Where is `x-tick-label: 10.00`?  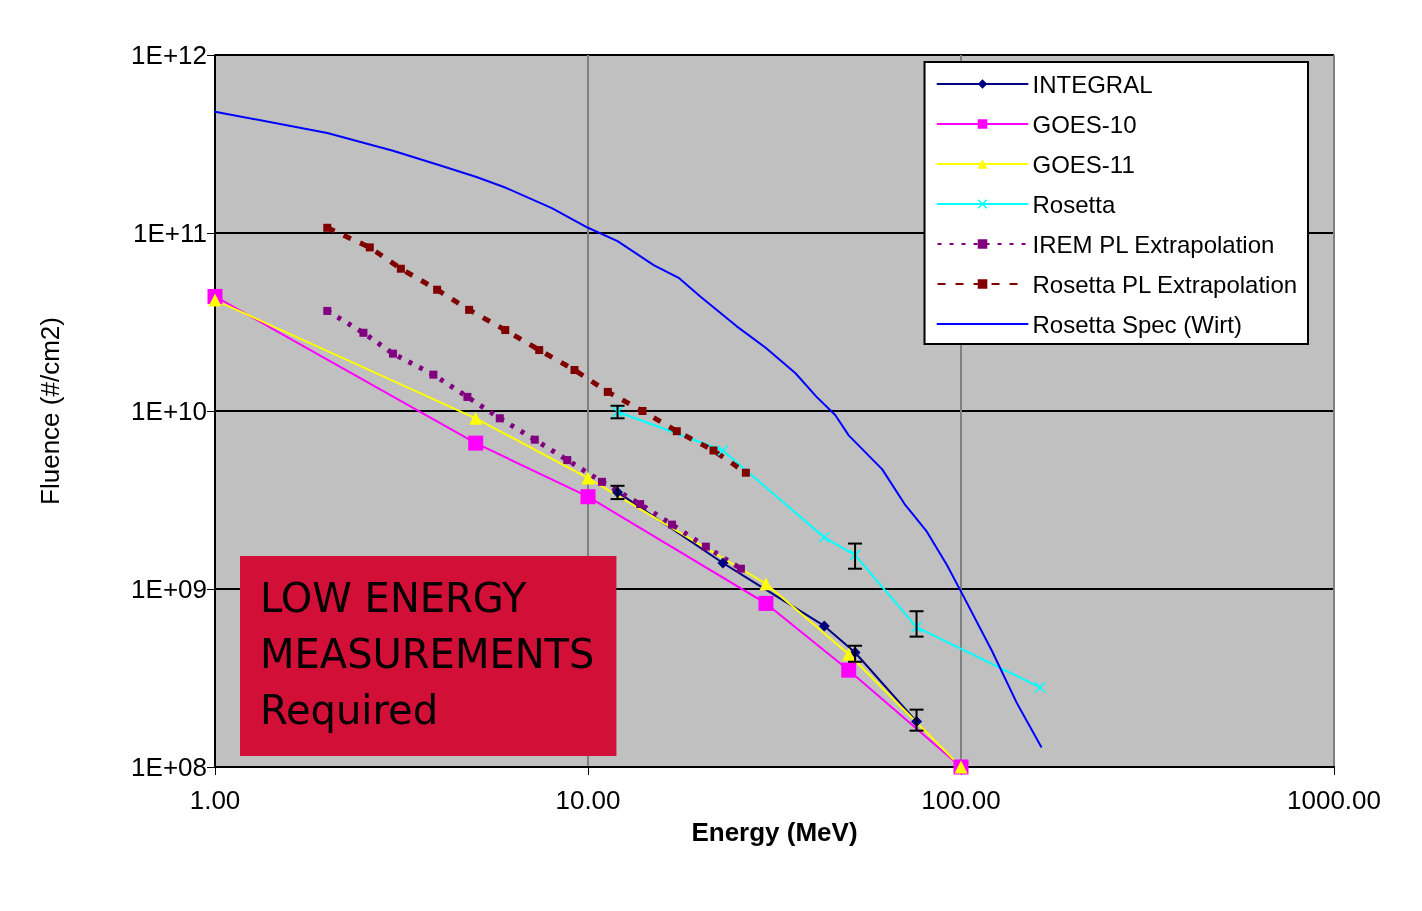
x-tick-label: 10.00 is located at coordinates (588, 800).